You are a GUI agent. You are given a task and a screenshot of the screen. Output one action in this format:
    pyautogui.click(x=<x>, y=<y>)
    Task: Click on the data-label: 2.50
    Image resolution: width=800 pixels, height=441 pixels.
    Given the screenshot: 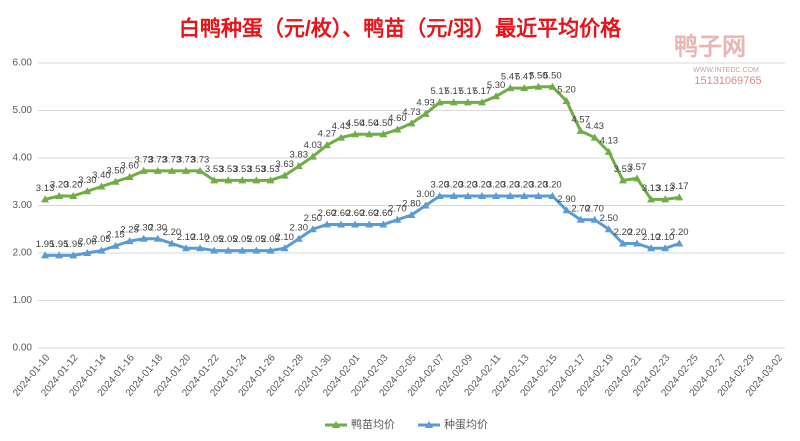 What is the action you would take?
    pyautogui.click(x=609, y=218)
    